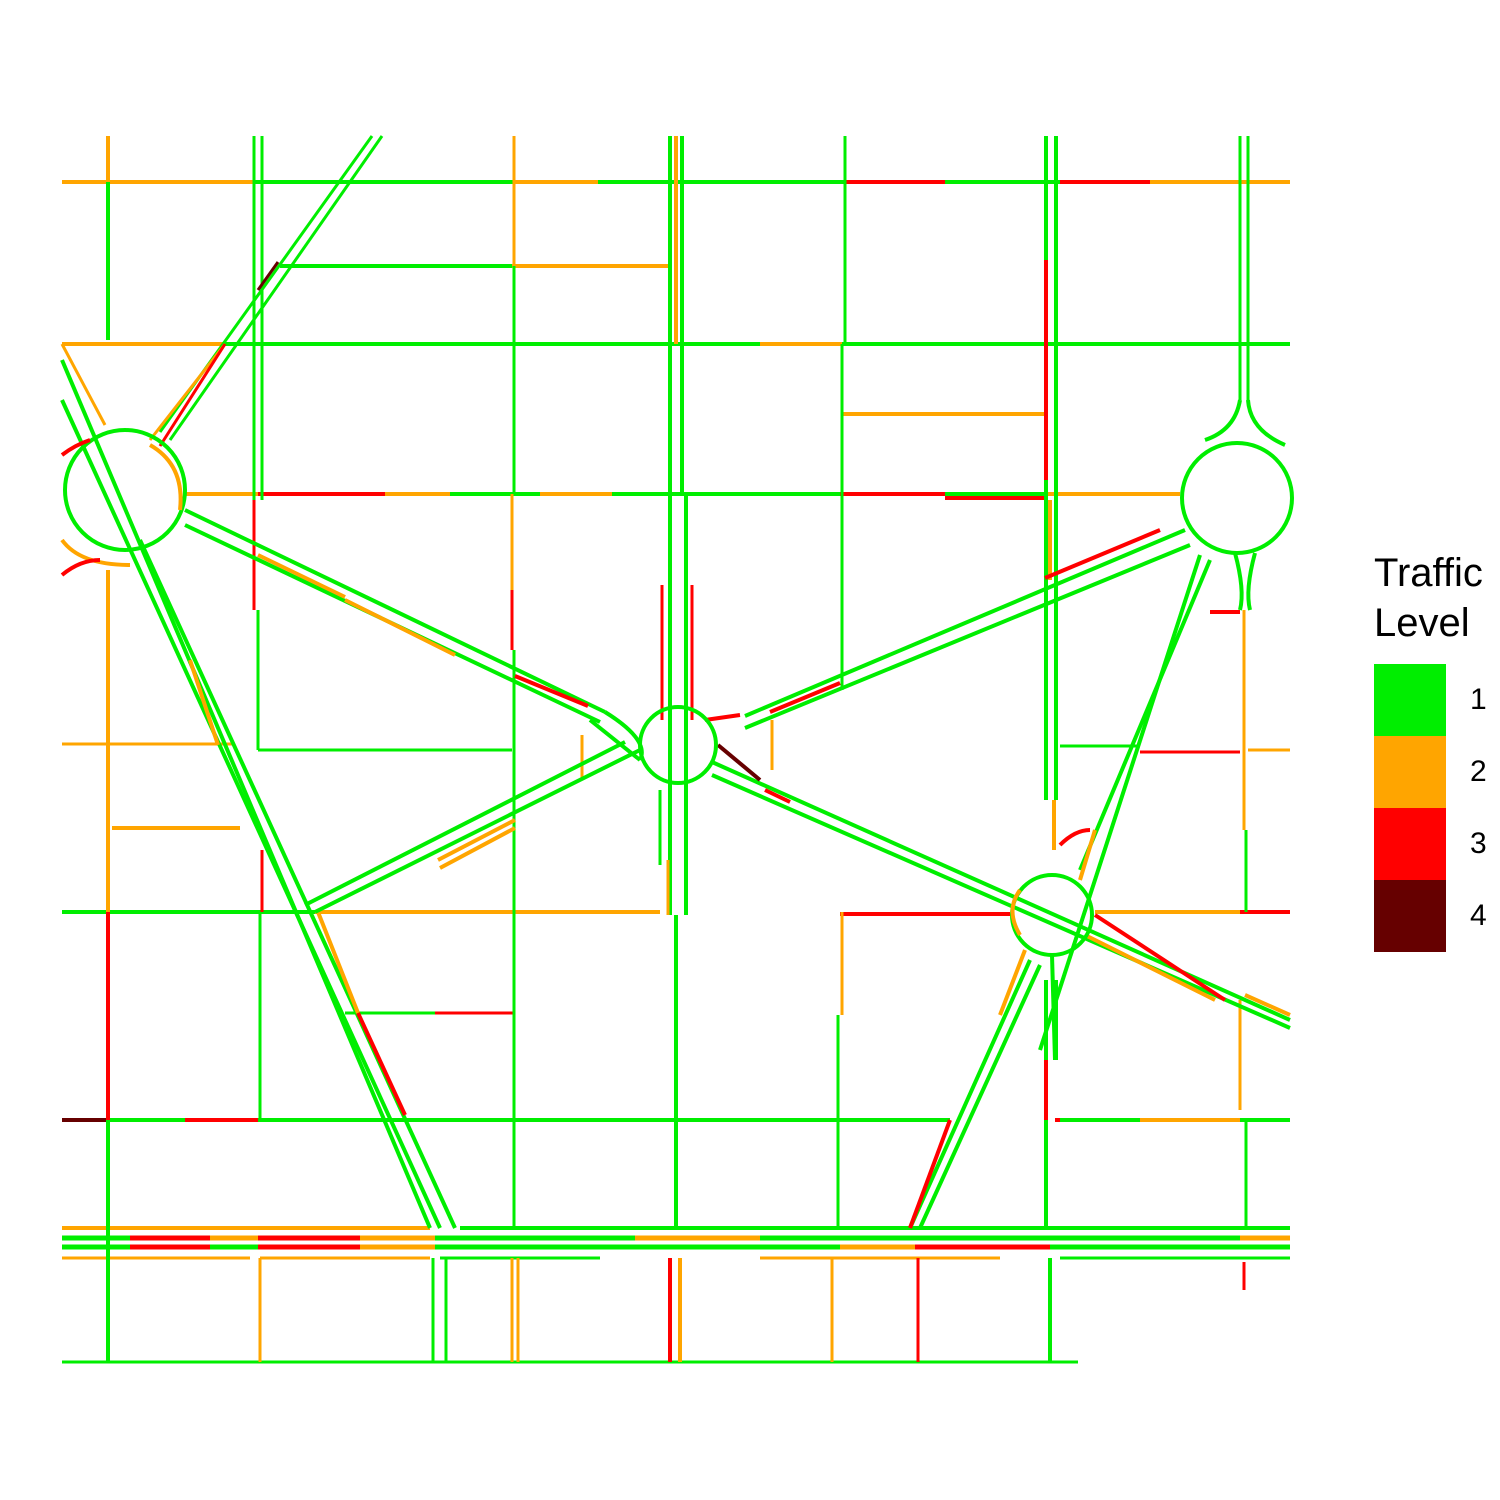  I want to click on street-x514, so click(515, 749).